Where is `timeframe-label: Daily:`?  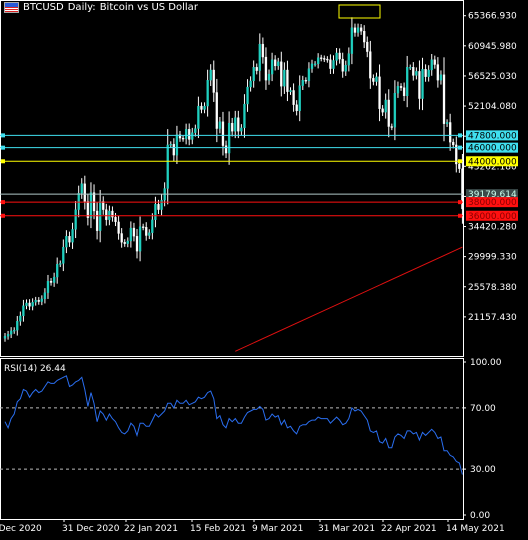 timeframe-label: Daily: is located at coordinates (81, 7).